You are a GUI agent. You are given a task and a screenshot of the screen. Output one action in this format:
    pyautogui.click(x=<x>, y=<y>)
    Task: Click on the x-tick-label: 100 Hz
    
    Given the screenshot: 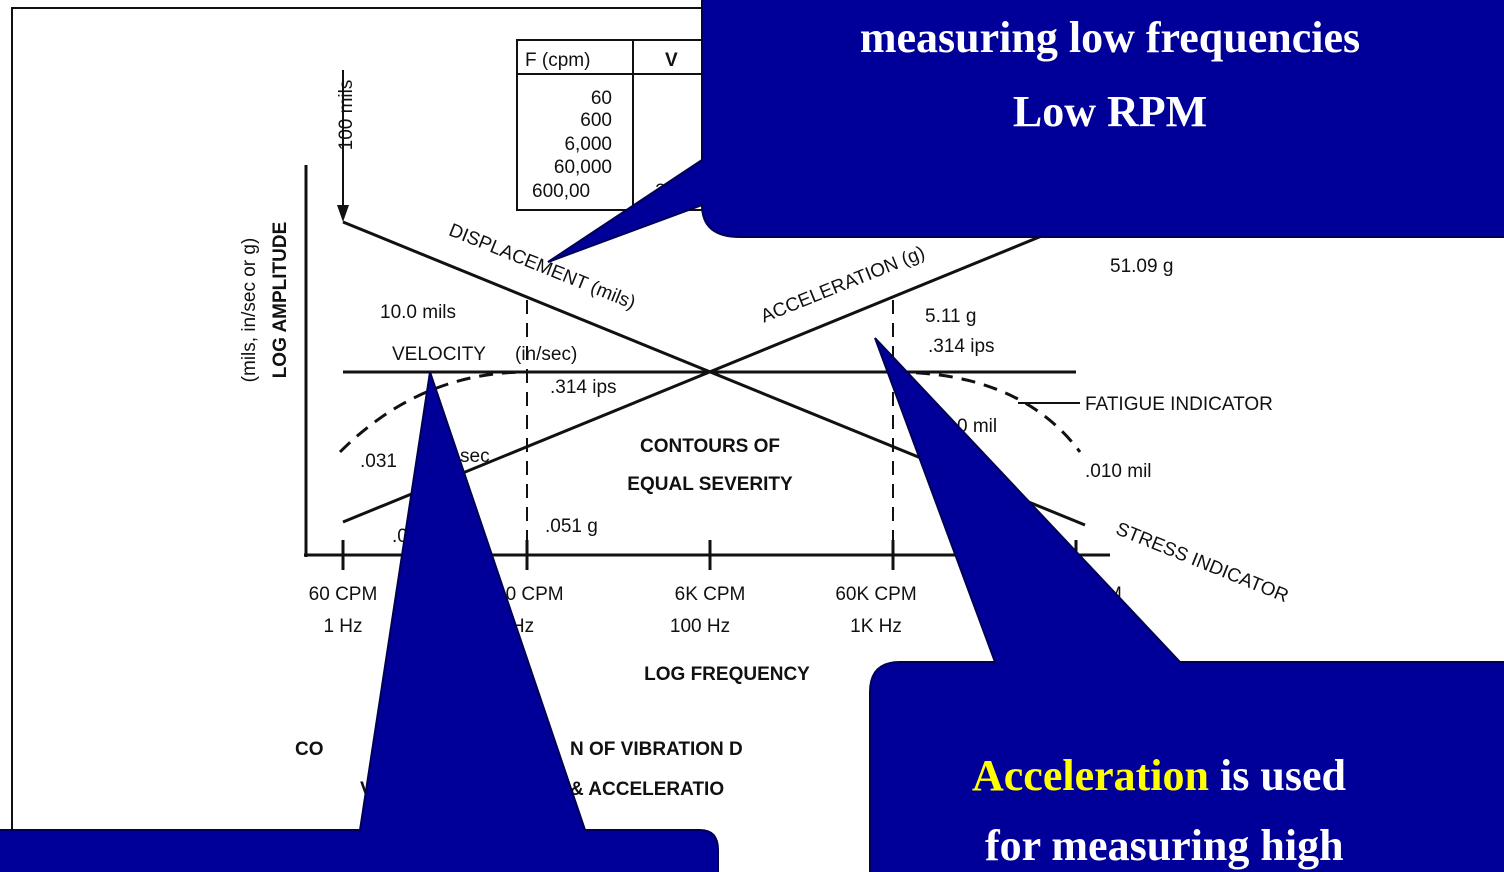 What is the action you would take?
    pyautogui.click(x=700, y=626)
    